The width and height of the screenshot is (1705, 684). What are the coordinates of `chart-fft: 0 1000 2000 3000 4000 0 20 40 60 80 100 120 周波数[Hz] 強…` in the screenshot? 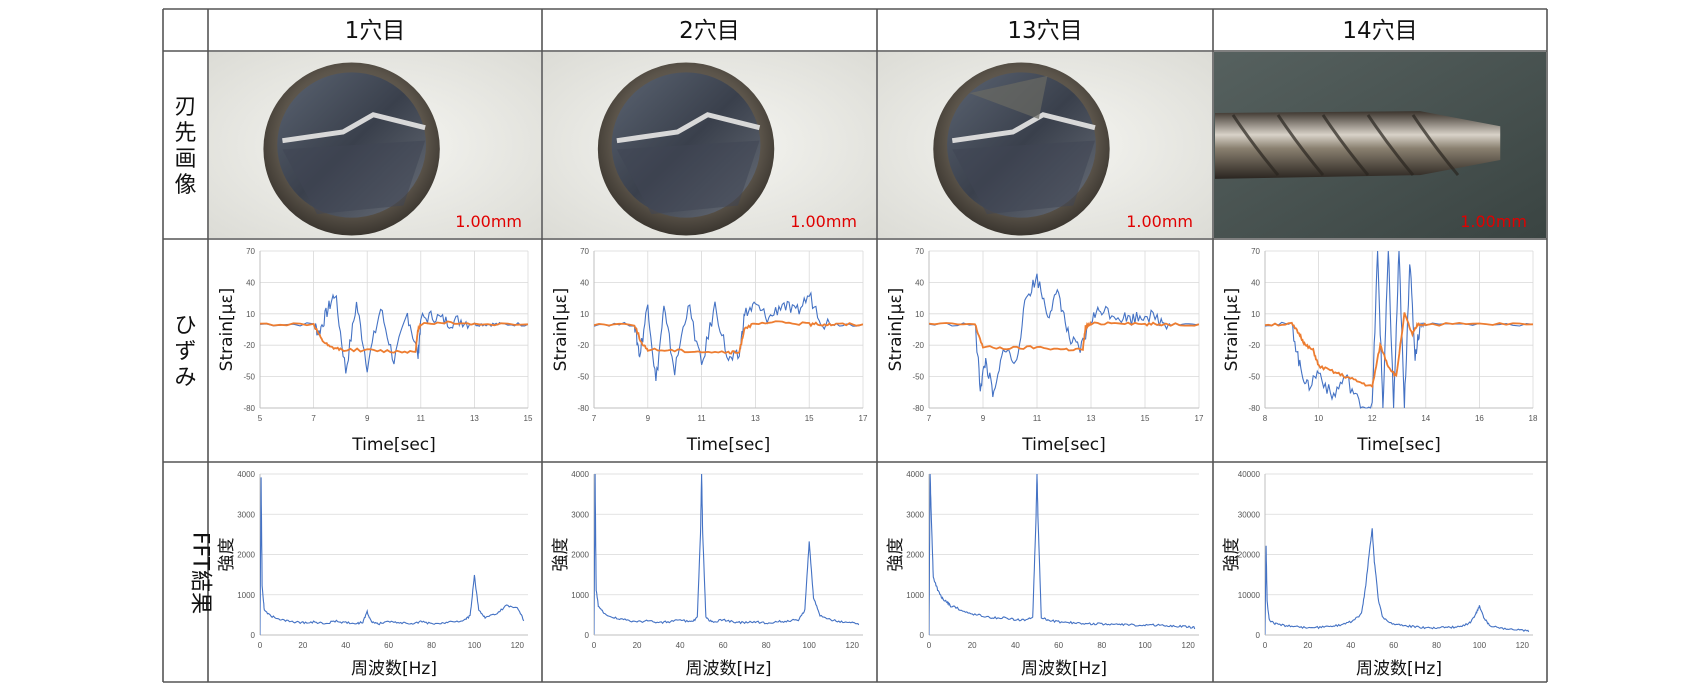 It's located at (1042, 574).